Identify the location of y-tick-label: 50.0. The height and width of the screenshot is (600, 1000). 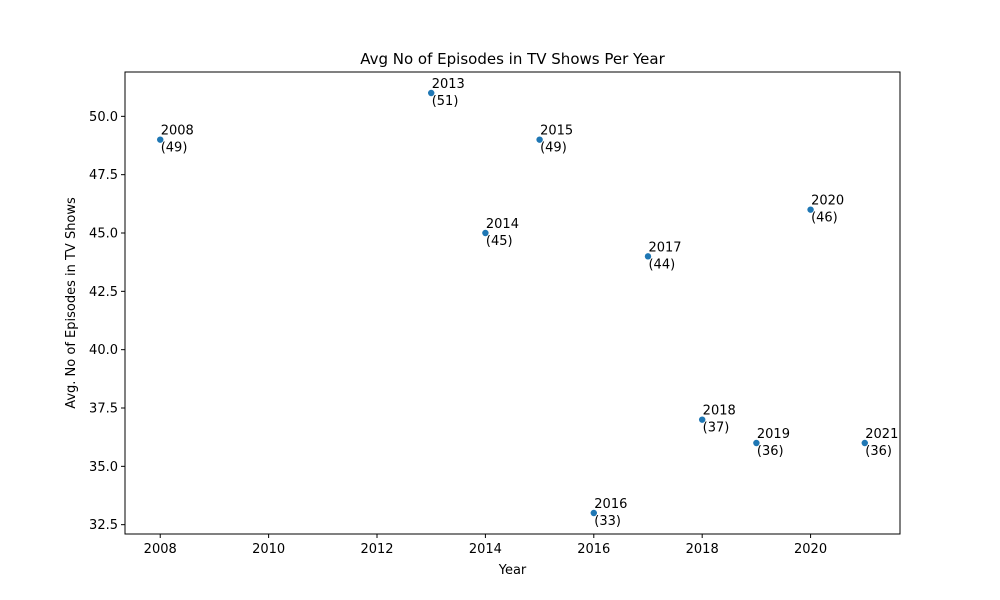
(103, 117).